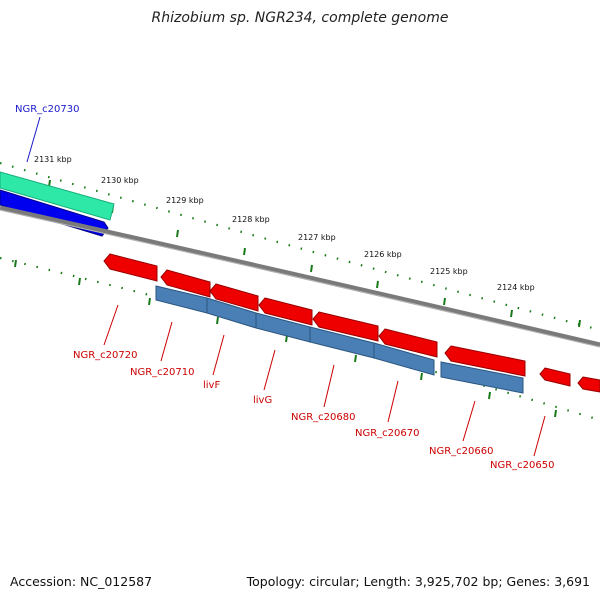 Image resolution: width=600 pixels, height=600 pixels. What do you see at coordinates (53, 159) in the screenshot?
I see `kbp-label: 2131 kbp` at bounding box center [53, 159].